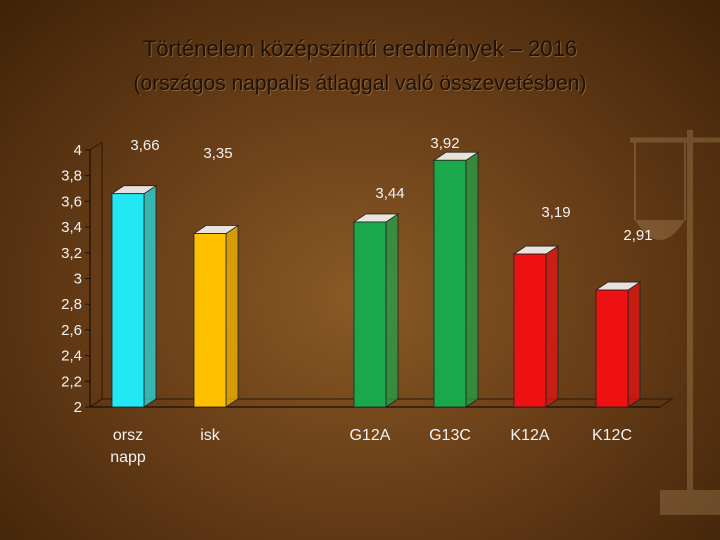  I want to click on y-tick-label: 3,6, so click(71, 201).